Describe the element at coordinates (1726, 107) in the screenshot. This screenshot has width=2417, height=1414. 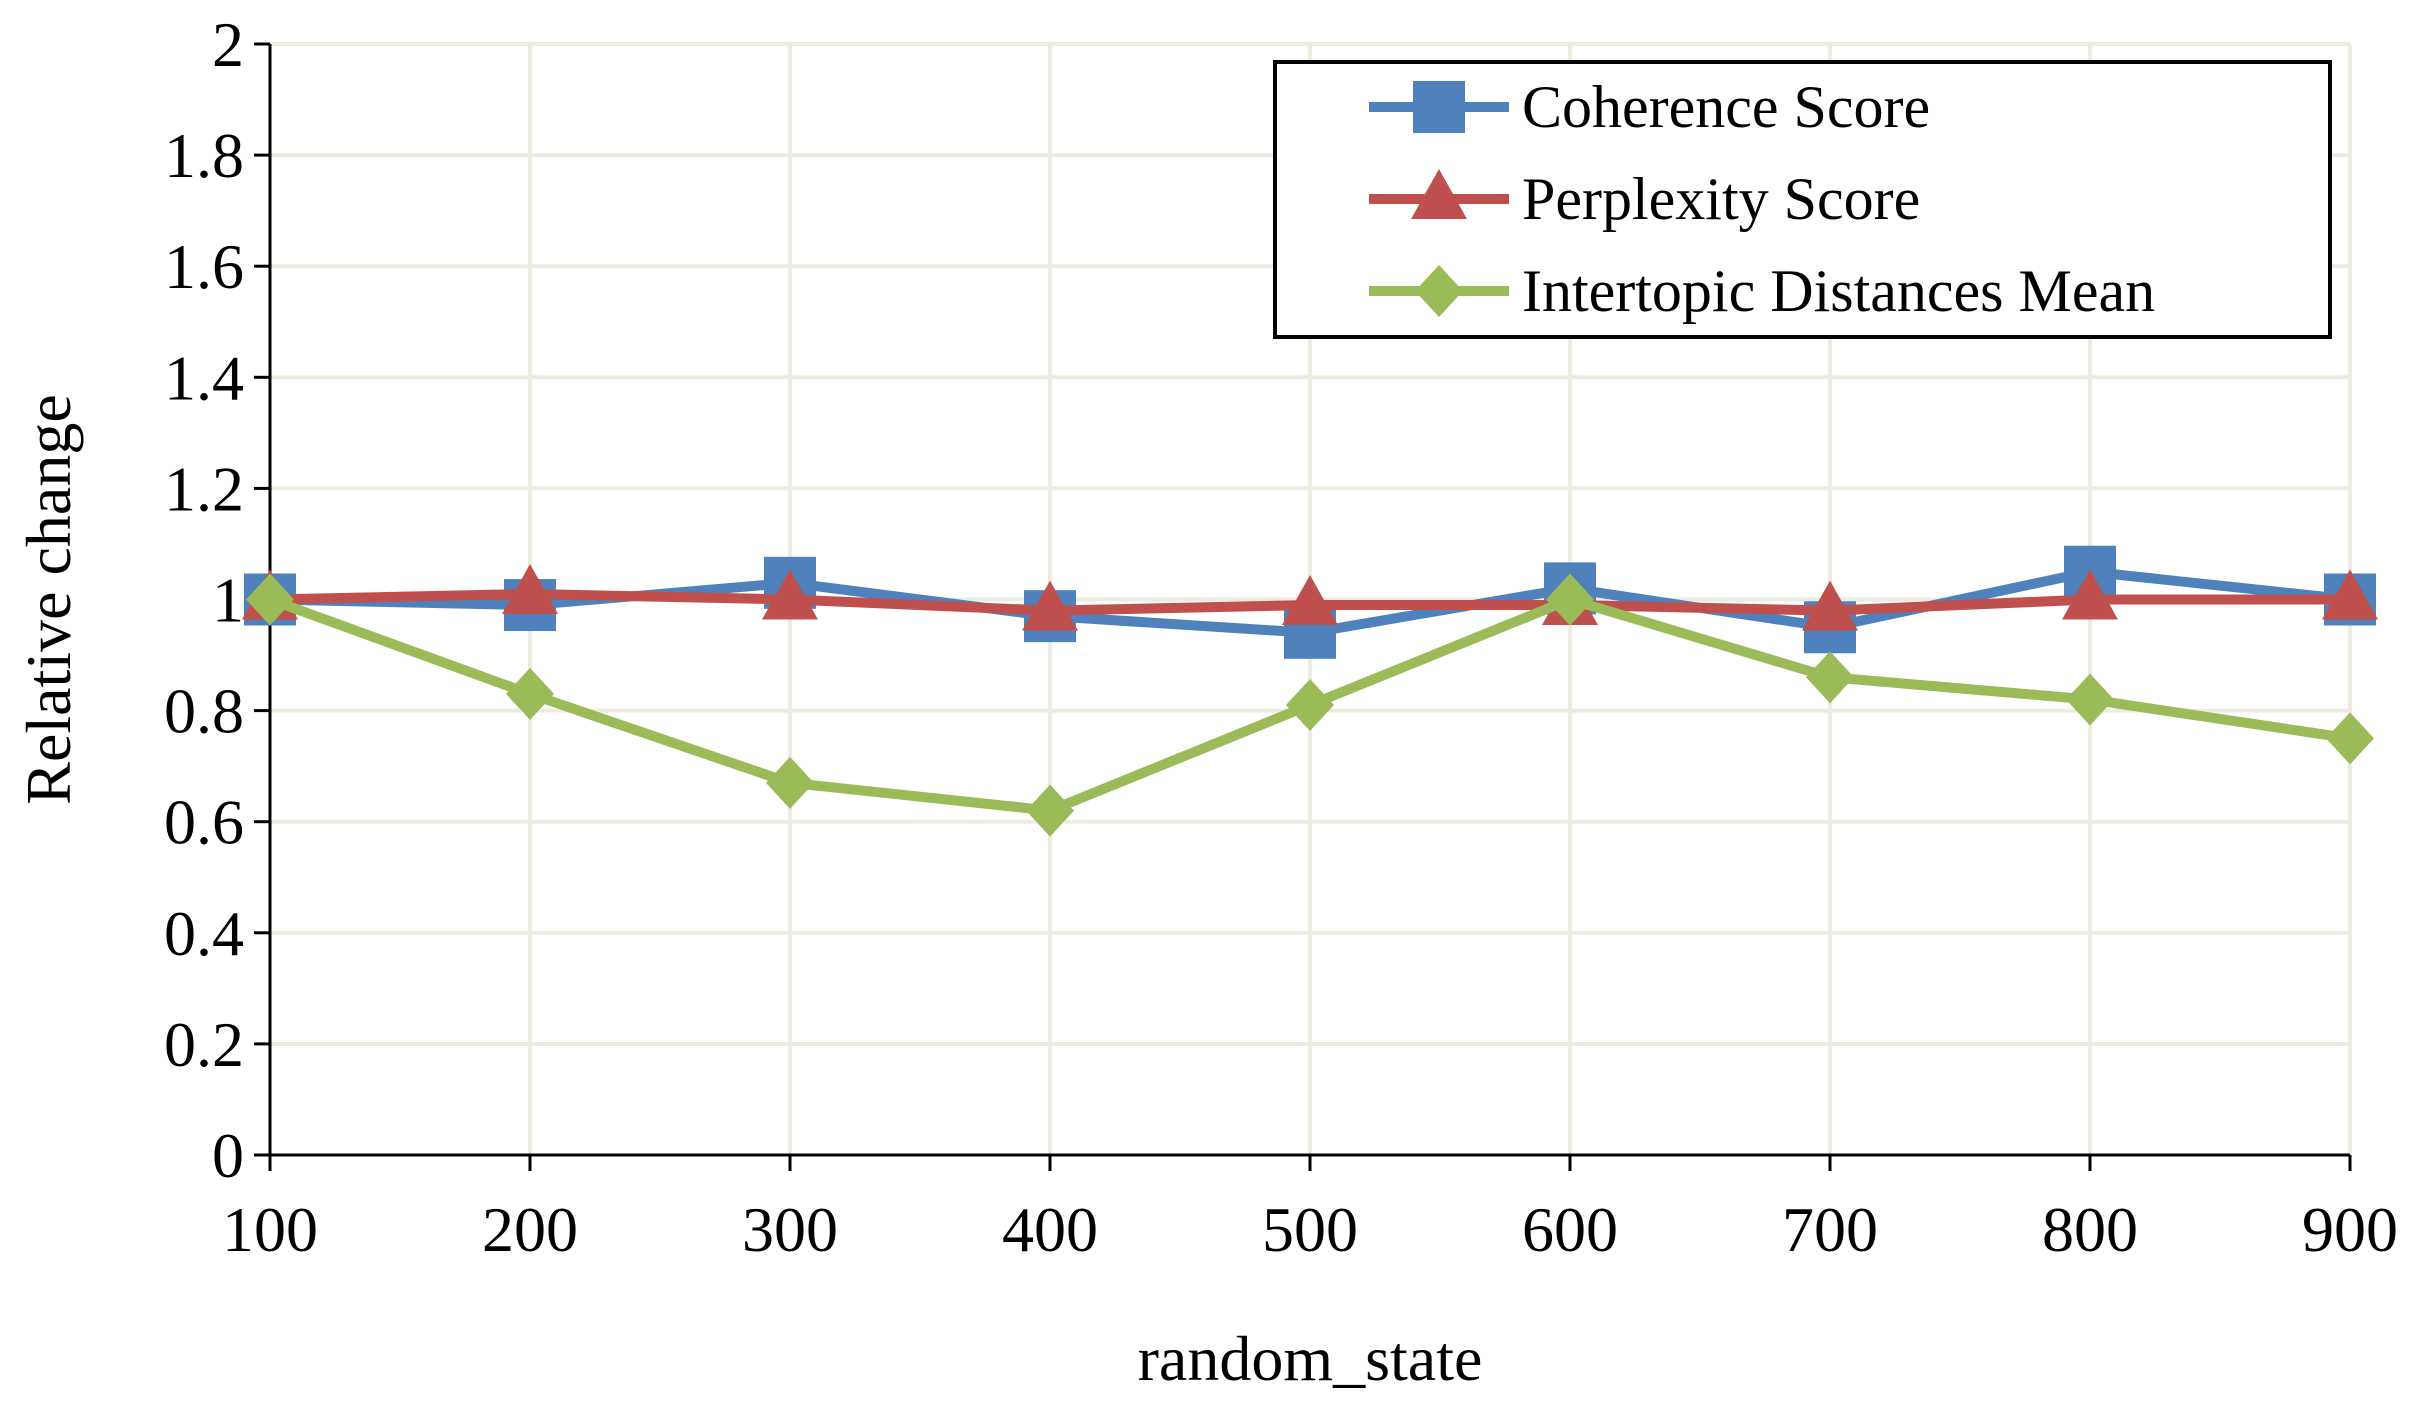
I see `legend-label: Coherence Score` at that location.